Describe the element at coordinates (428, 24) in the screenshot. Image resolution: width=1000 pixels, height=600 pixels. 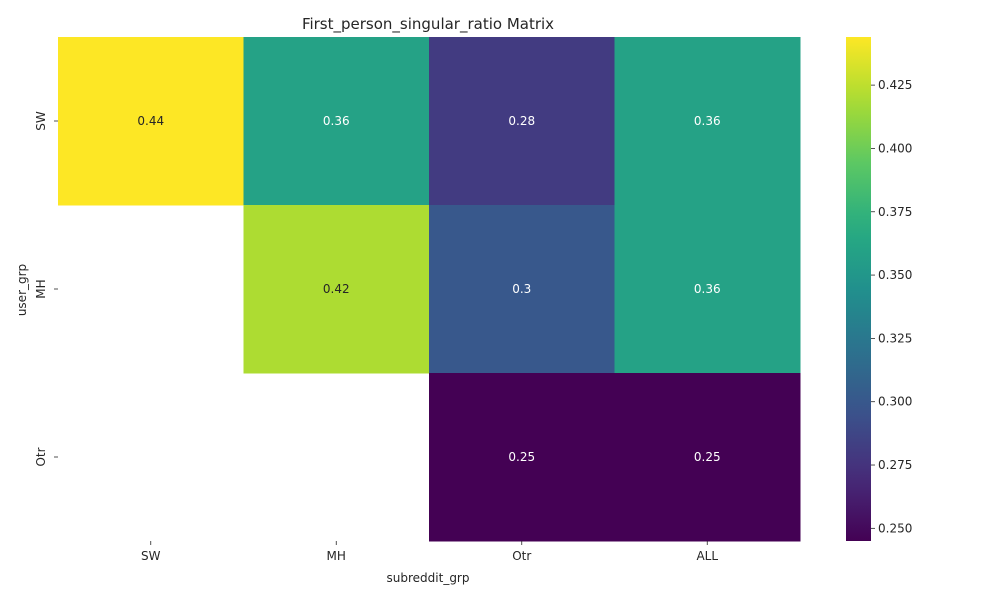
I see `chart-title: First_person_singular_ratio Matrix` at that location.